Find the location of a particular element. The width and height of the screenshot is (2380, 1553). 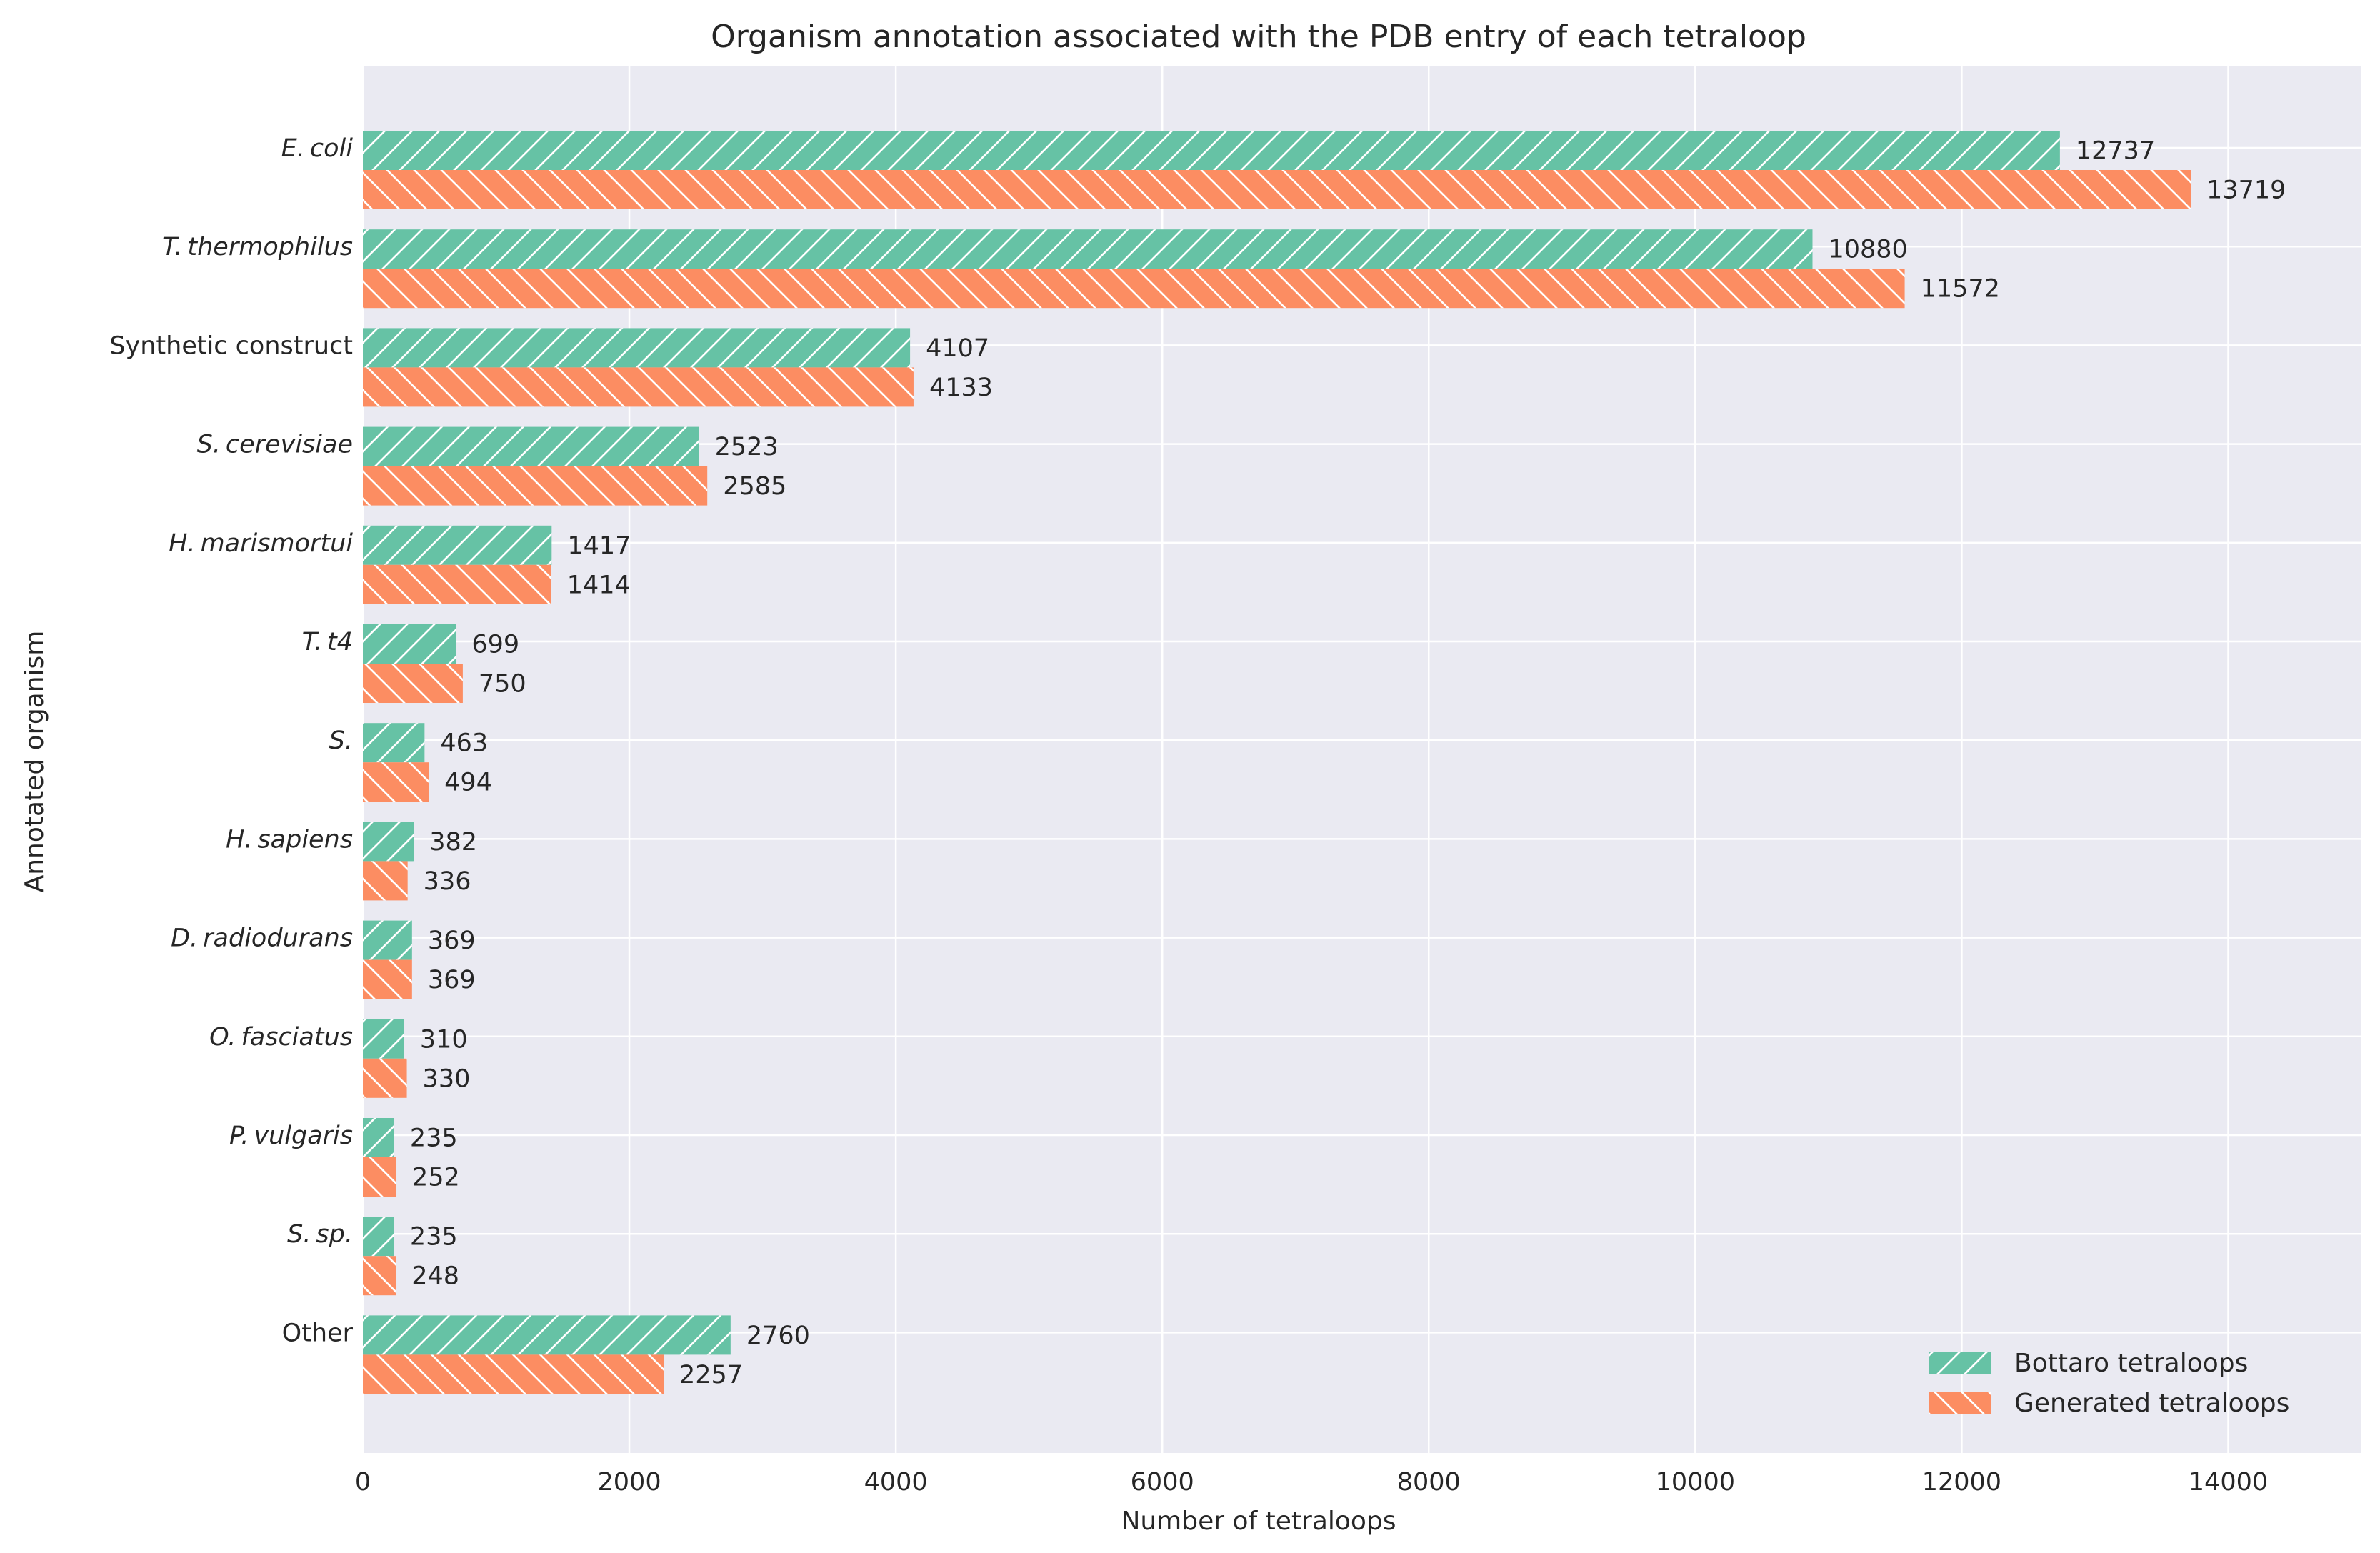

value-label: 4107 is located at coordinates (957, 349).